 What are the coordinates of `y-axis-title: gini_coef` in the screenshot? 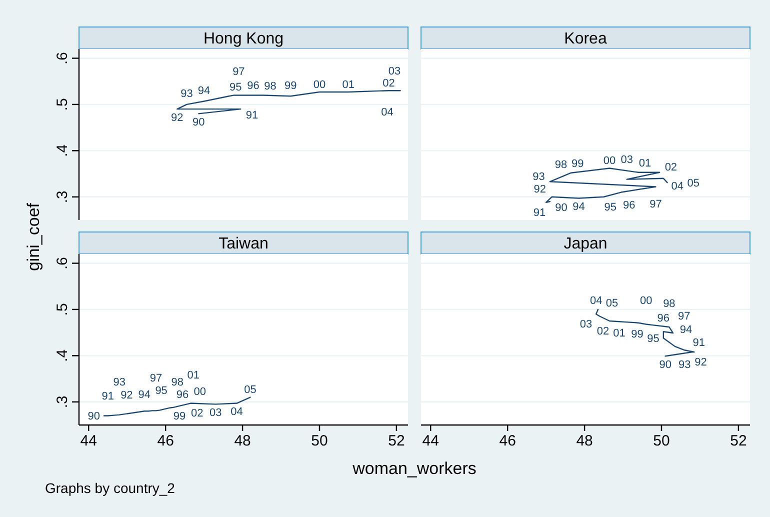 It's located at (33, 237).